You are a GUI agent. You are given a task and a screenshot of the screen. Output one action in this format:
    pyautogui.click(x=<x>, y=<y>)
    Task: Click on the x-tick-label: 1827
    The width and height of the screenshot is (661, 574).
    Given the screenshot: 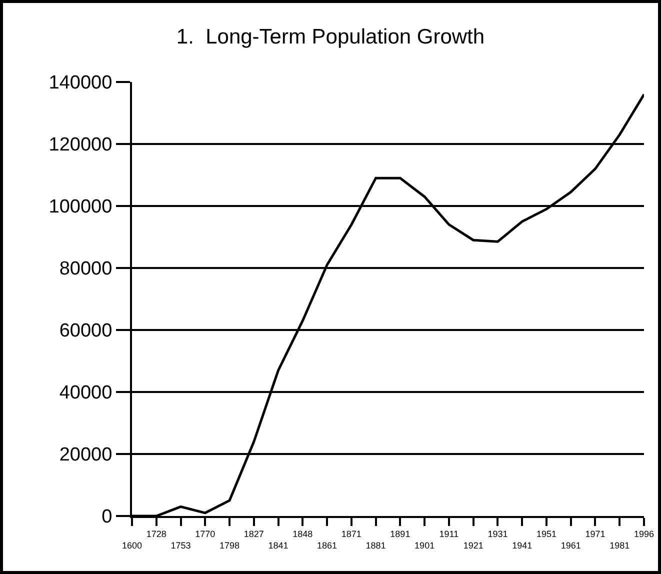 What is the action you would take?
    pyautogui.click(x=254, y=533)
    